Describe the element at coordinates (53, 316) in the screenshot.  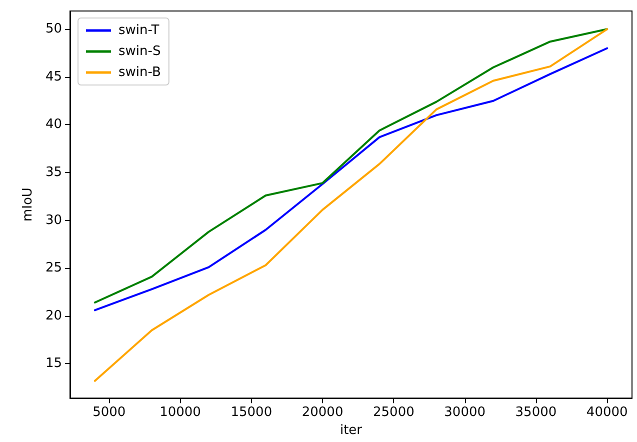
I see `y-tick-label: 20` at that location.